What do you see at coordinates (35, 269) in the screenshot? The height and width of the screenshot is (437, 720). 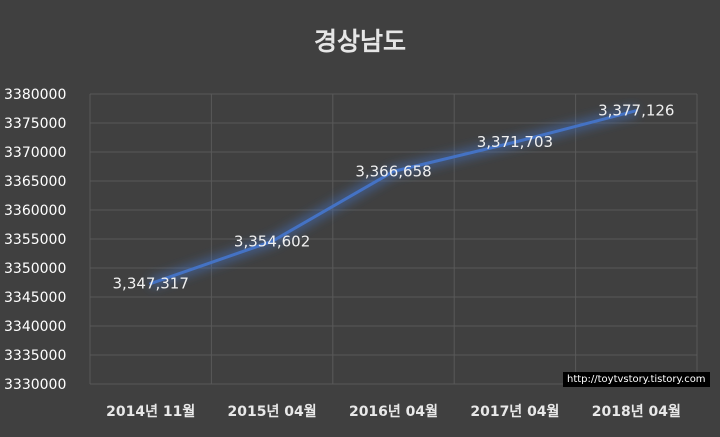 I see `y-tick-label: 3350000` at bounding box center [35, 269].